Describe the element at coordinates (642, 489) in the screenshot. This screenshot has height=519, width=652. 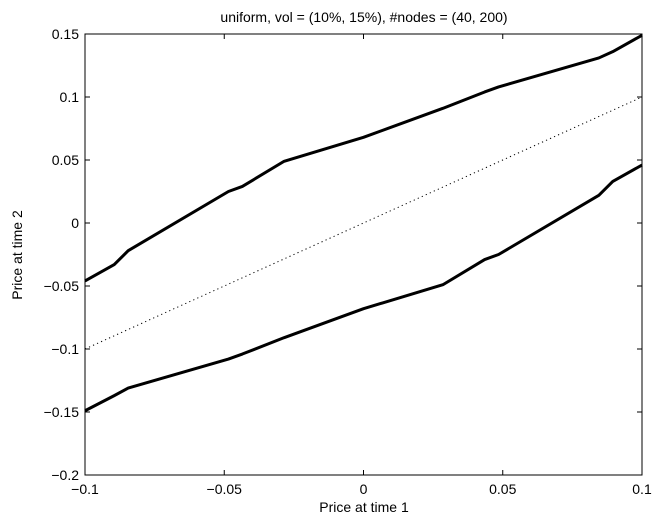
I see `x-tick-label: 0.1` at that location.